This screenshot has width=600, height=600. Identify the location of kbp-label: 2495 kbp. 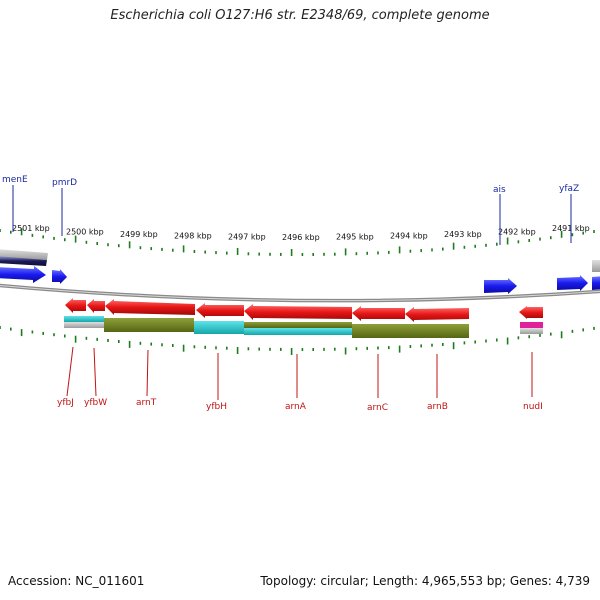
(355, 237).